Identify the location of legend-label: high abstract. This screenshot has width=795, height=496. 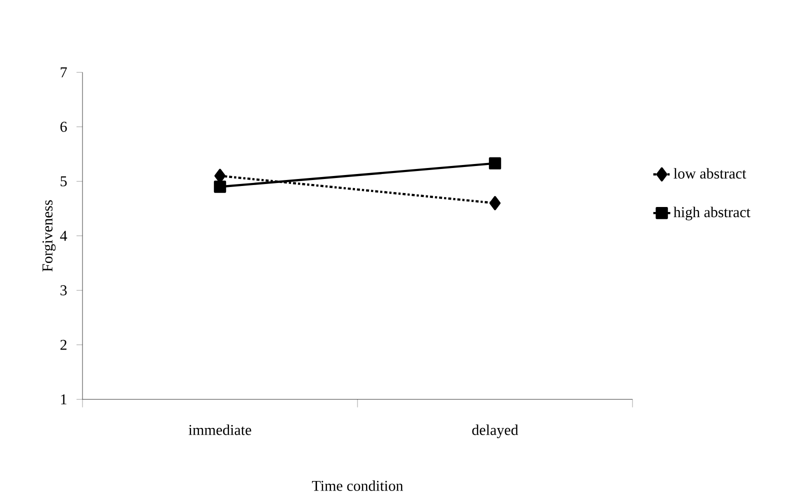
(712, 213).